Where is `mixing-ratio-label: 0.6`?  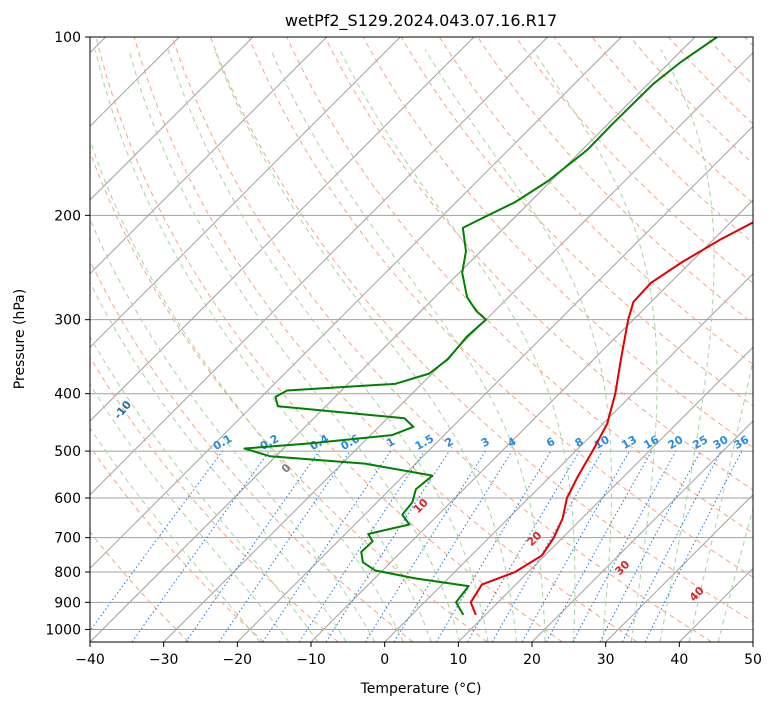
mixing-ratio-label: 0.6 is located at coordinates (350, 442).